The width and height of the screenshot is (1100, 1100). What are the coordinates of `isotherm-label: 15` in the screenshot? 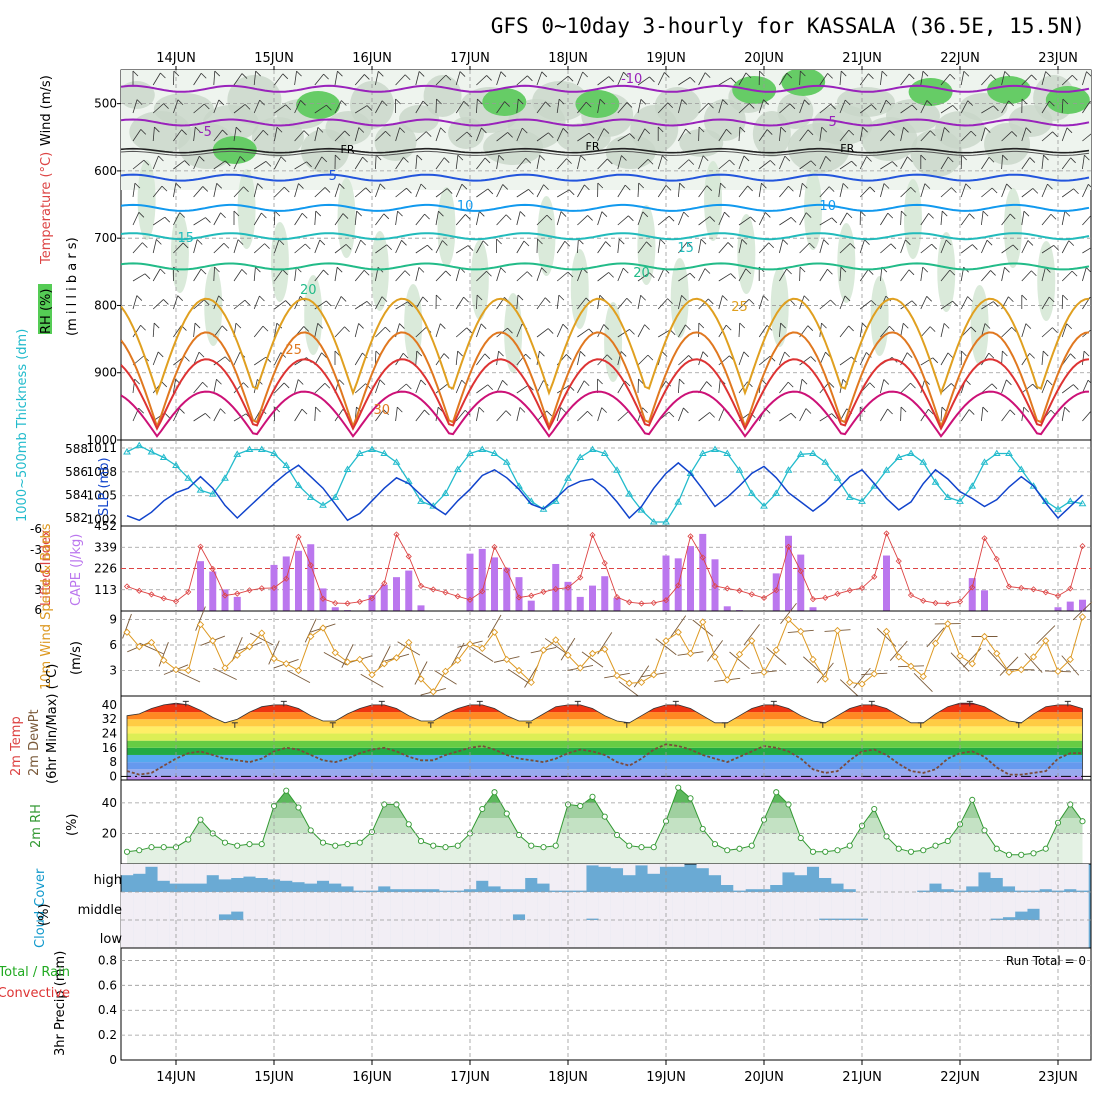 It's located at (186, 238).